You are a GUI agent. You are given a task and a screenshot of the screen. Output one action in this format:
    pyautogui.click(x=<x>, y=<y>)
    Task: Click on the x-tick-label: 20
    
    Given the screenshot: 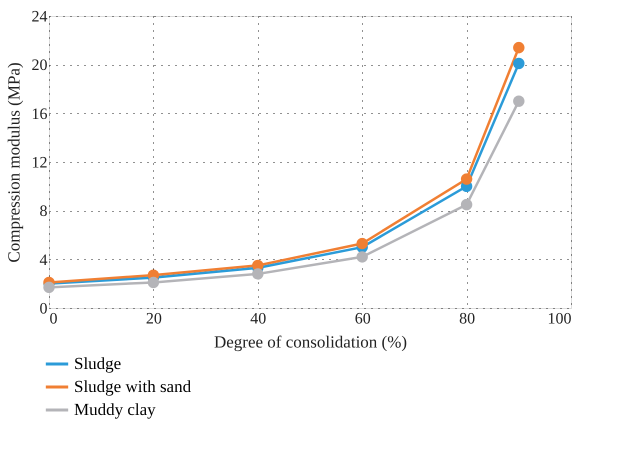 What is the action you would take?
    pyautogui.click(x=154, y=319)
    